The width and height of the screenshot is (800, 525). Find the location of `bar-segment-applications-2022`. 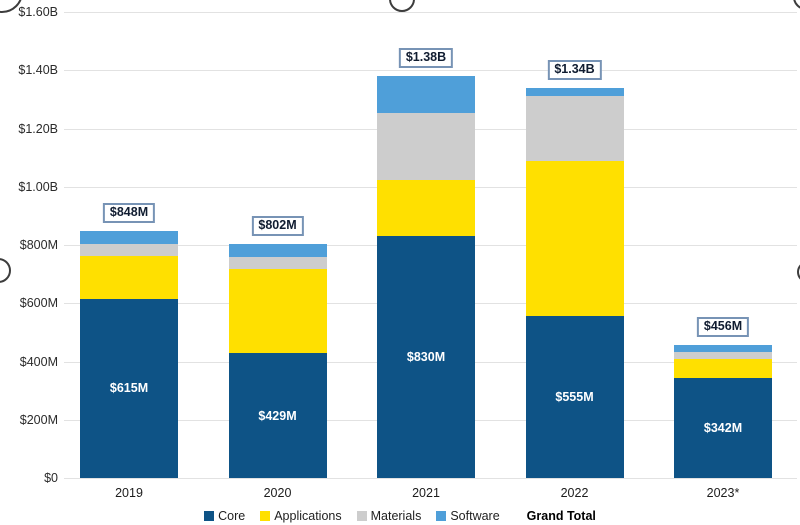

bar-segment-applications-2022 is located at coordinates (574, 238).